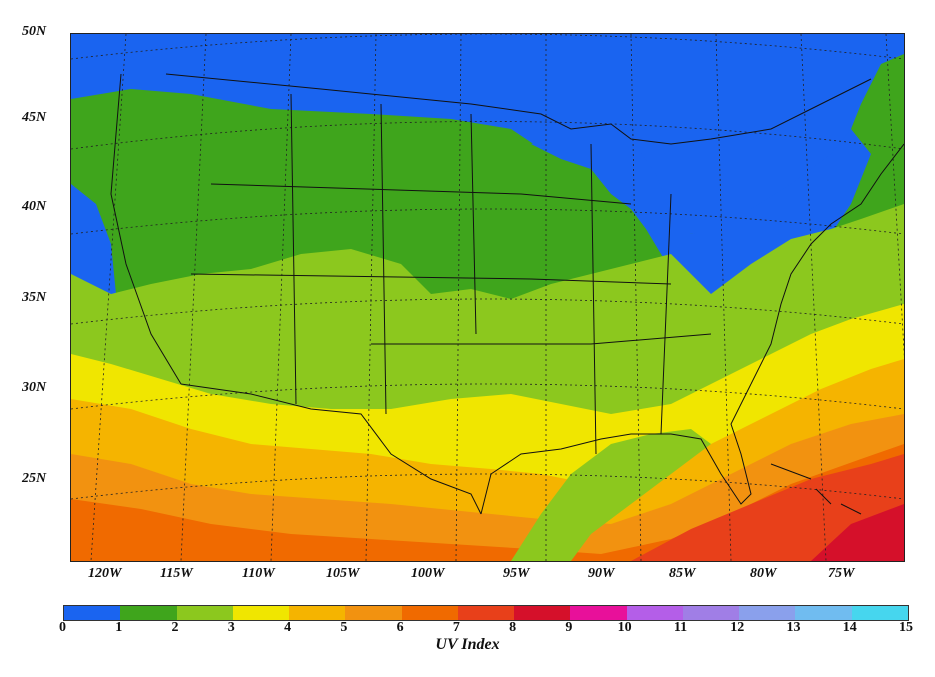  I want to click on lat-label-50n: 50N, so click(34, 31).